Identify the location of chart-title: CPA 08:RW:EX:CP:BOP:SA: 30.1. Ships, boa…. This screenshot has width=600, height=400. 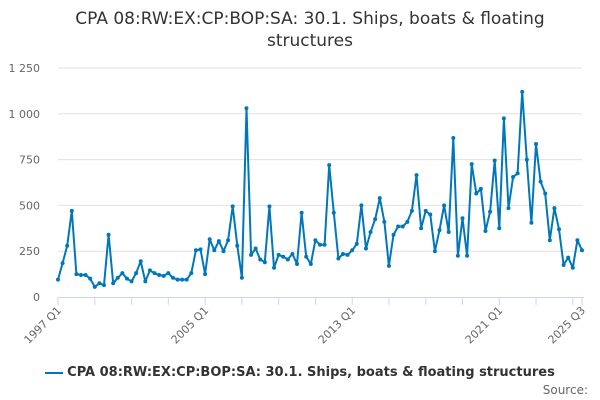
(310, 30).